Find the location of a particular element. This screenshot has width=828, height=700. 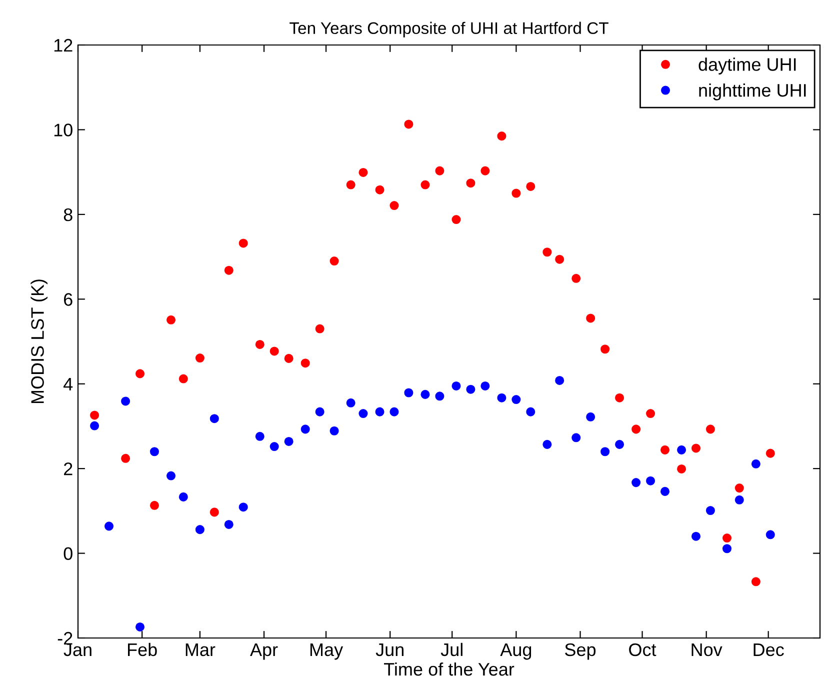

x-tick-label: Nov is located at coordinates (707, 650).